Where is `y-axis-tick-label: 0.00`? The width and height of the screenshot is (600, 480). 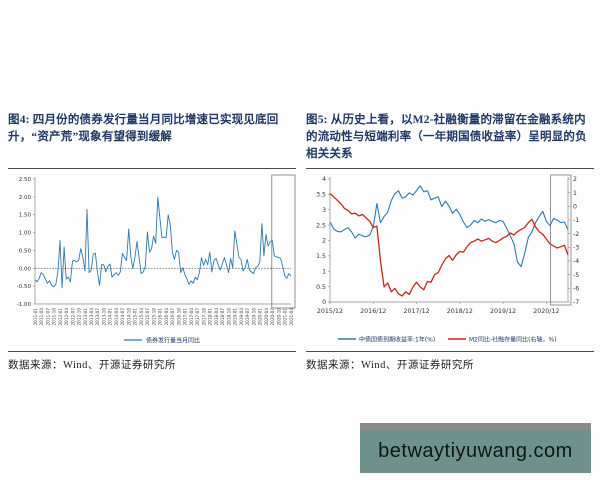 y-axis-tick-label: 0.00 is located at coordinates (25, 269).